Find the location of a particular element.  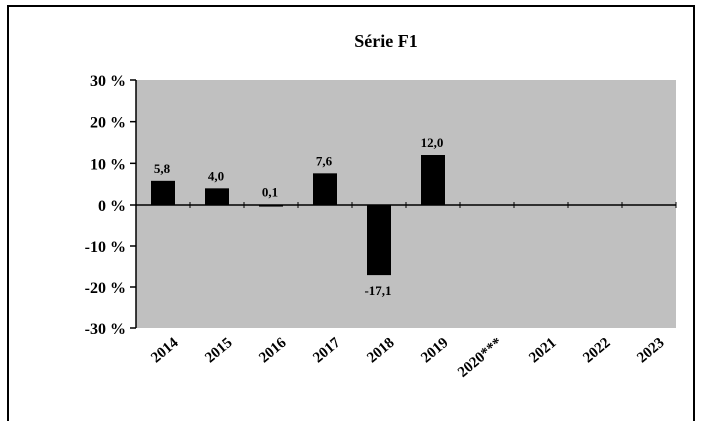

y-tick-label: 0 % is located at coordinates (112, 206).